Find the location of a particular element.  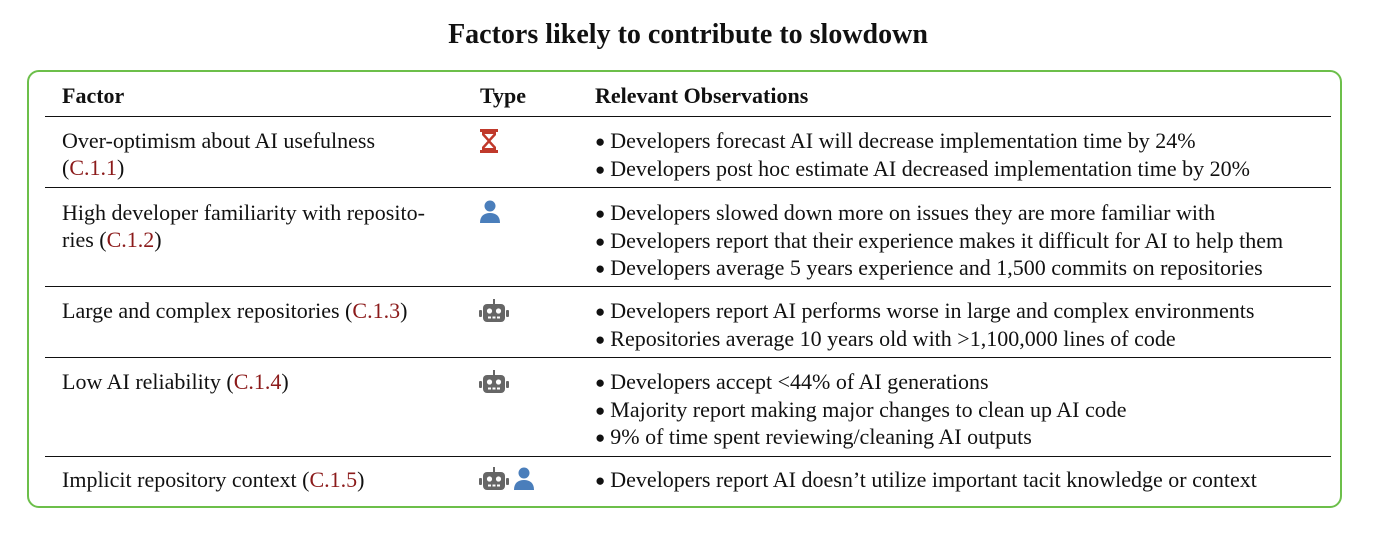

header-observations: Relevant Observations is located at coordinates (702, 95).